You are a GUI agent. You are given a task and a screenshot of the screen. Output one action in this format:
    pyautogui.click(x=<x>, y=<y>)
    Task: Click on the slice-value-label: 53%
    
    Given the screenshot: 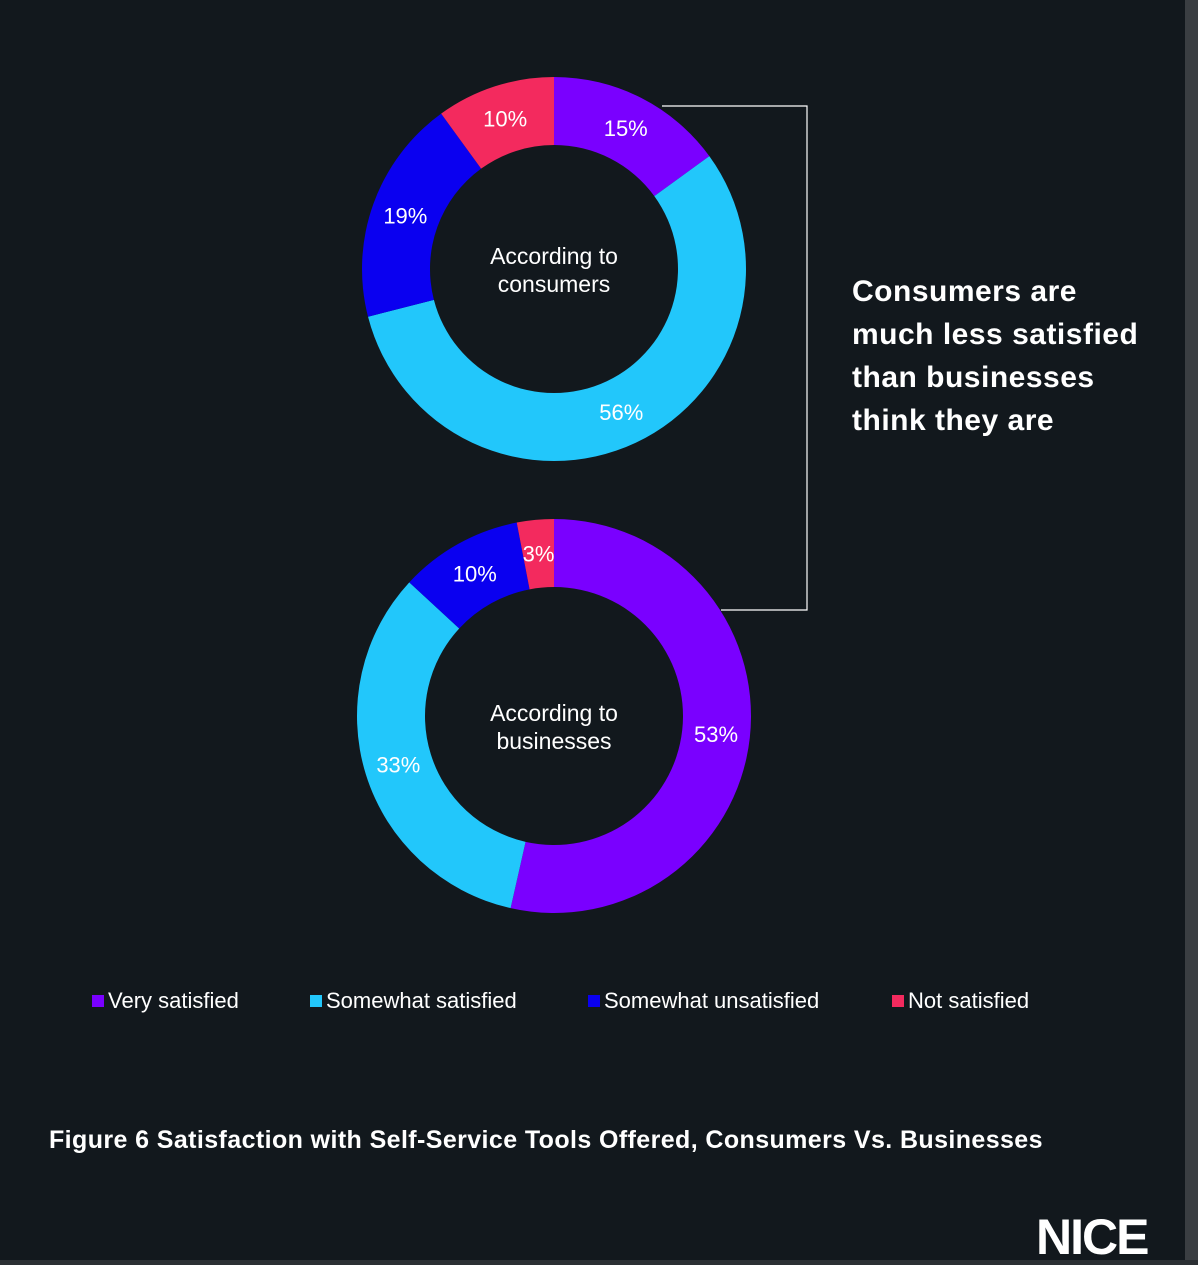 What is the action you would take?
    pyautogui.click(x=716, y=734)
    